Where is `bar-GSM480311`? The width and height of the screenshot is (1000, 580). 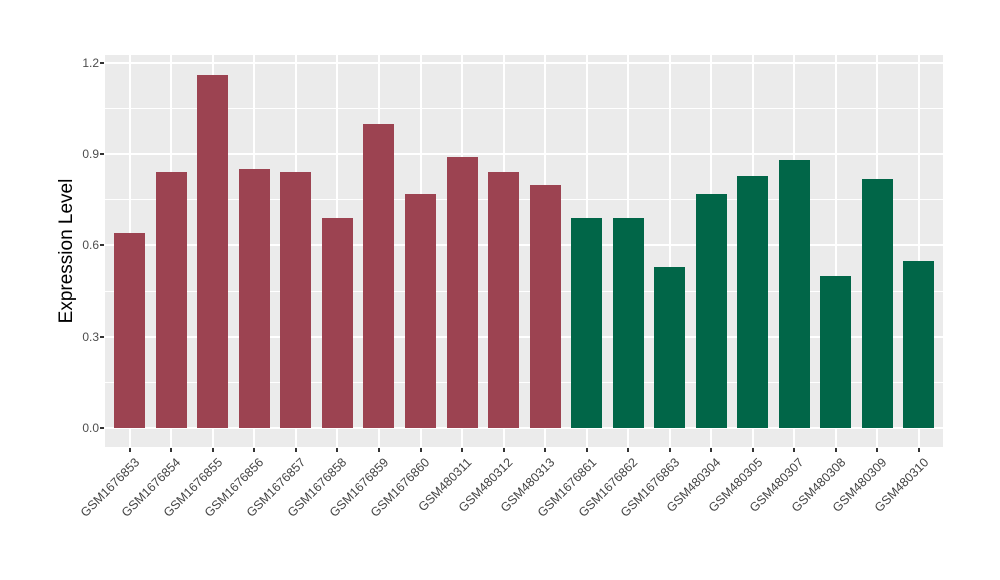
bar-GSM480311 is located at coordinates (462, 292).